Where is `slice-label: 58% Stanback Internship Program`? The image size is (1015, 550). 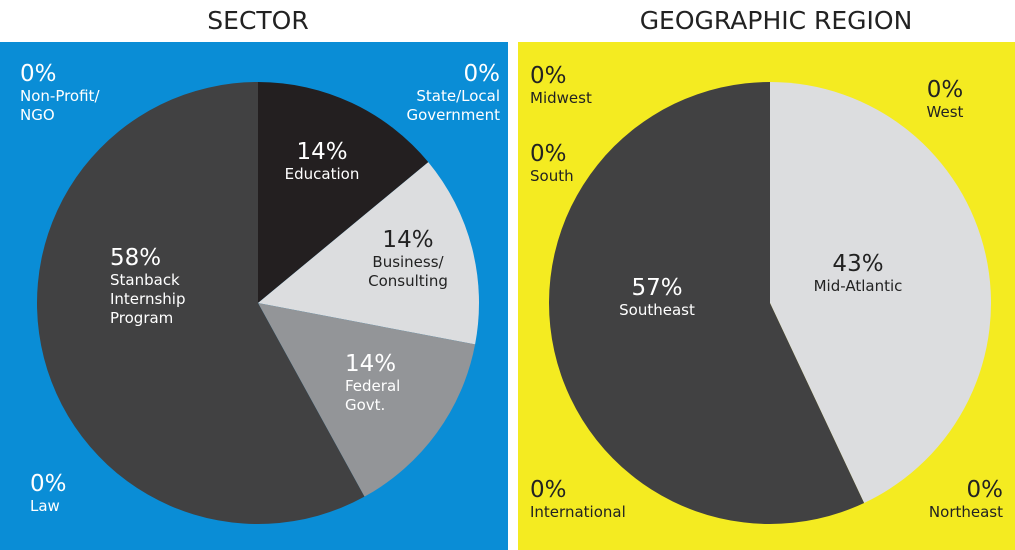
slice-label: 58% Stanback Internship Program is located at coordinates (148, 286).